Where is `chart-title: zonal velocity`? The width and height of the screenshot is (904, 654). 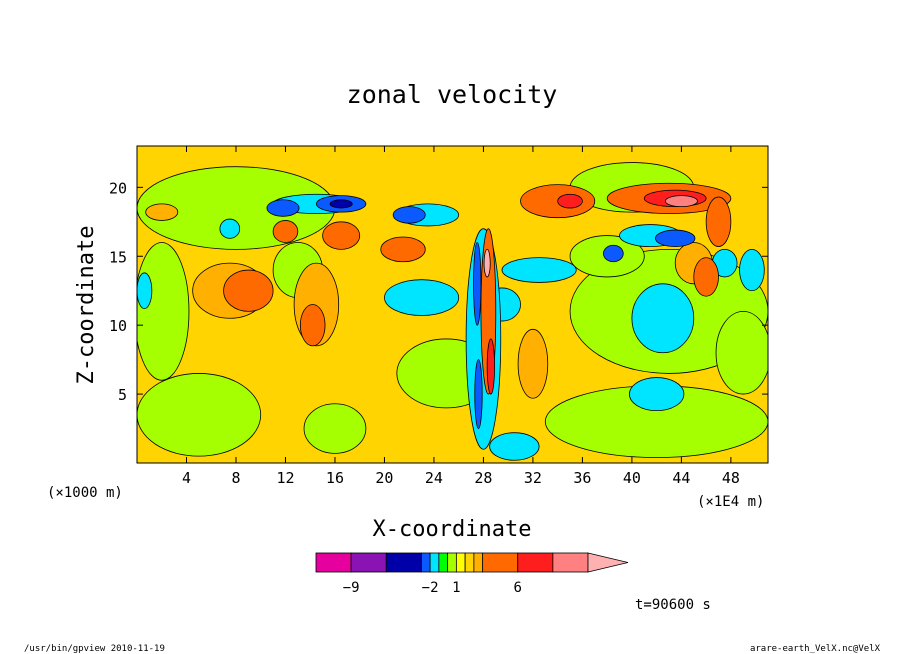
chart-title: zonal velocity is located at coordinates (452, 94).